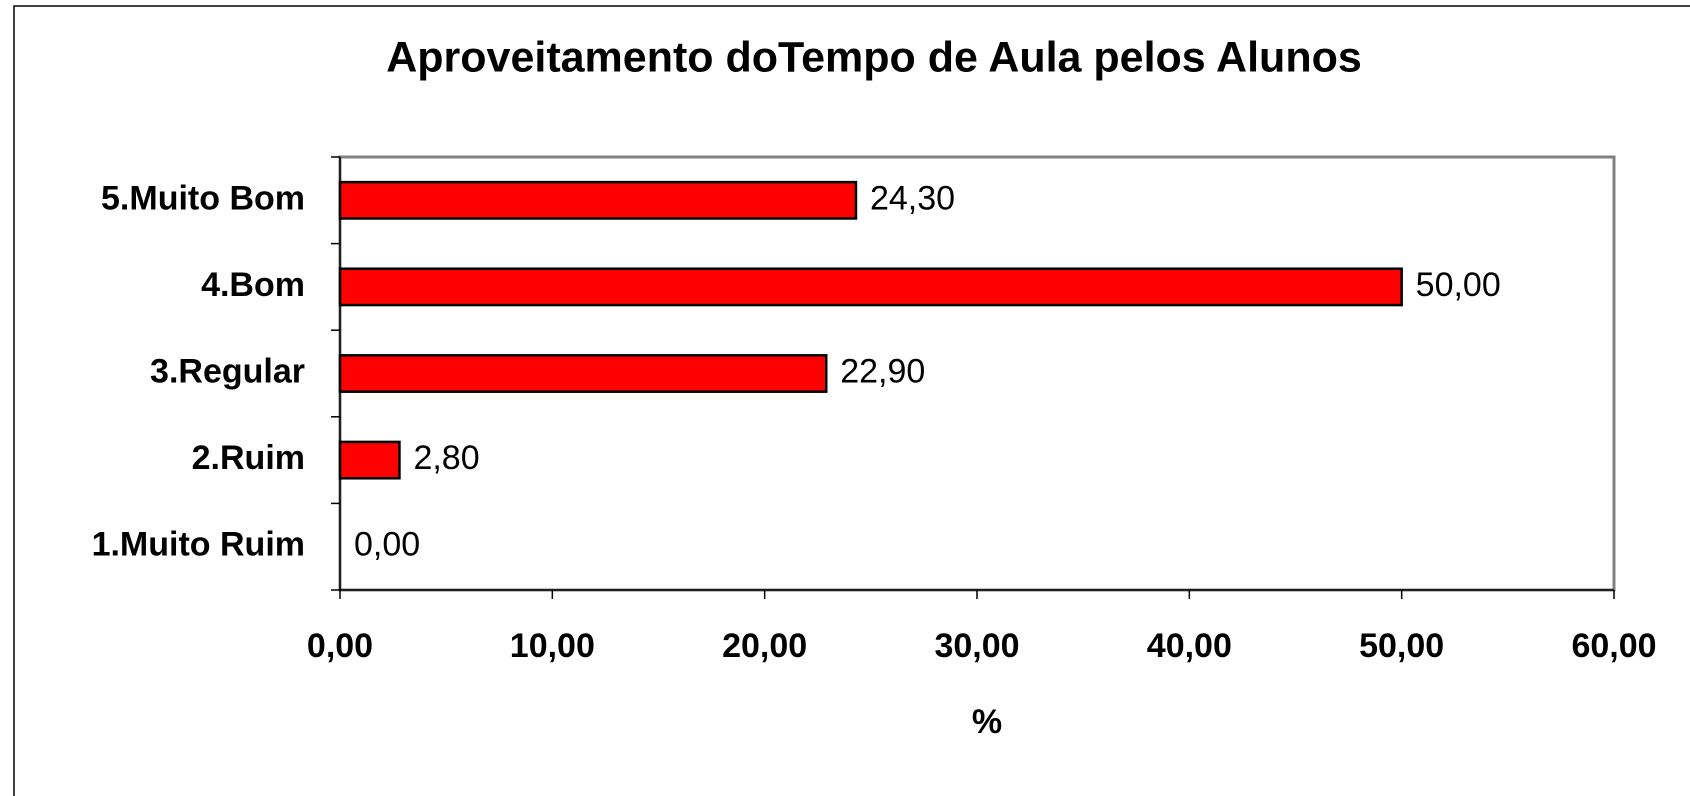 This screenshot has width=1690, height=796. I want to click on y-tick-label: 2.Ruim, so click(248, 458).